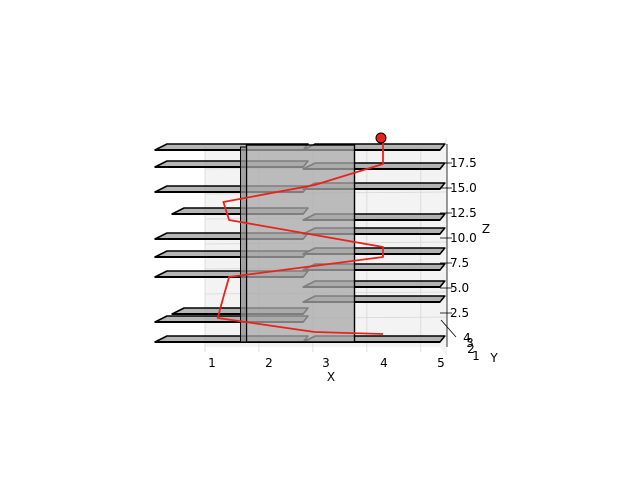 The height and width of the screenshot is (480, 640). What do you see at coordinates (459, 313) in the screenshot?
I see `z-tick-label: 2.5` at bounding box center [459, 313].